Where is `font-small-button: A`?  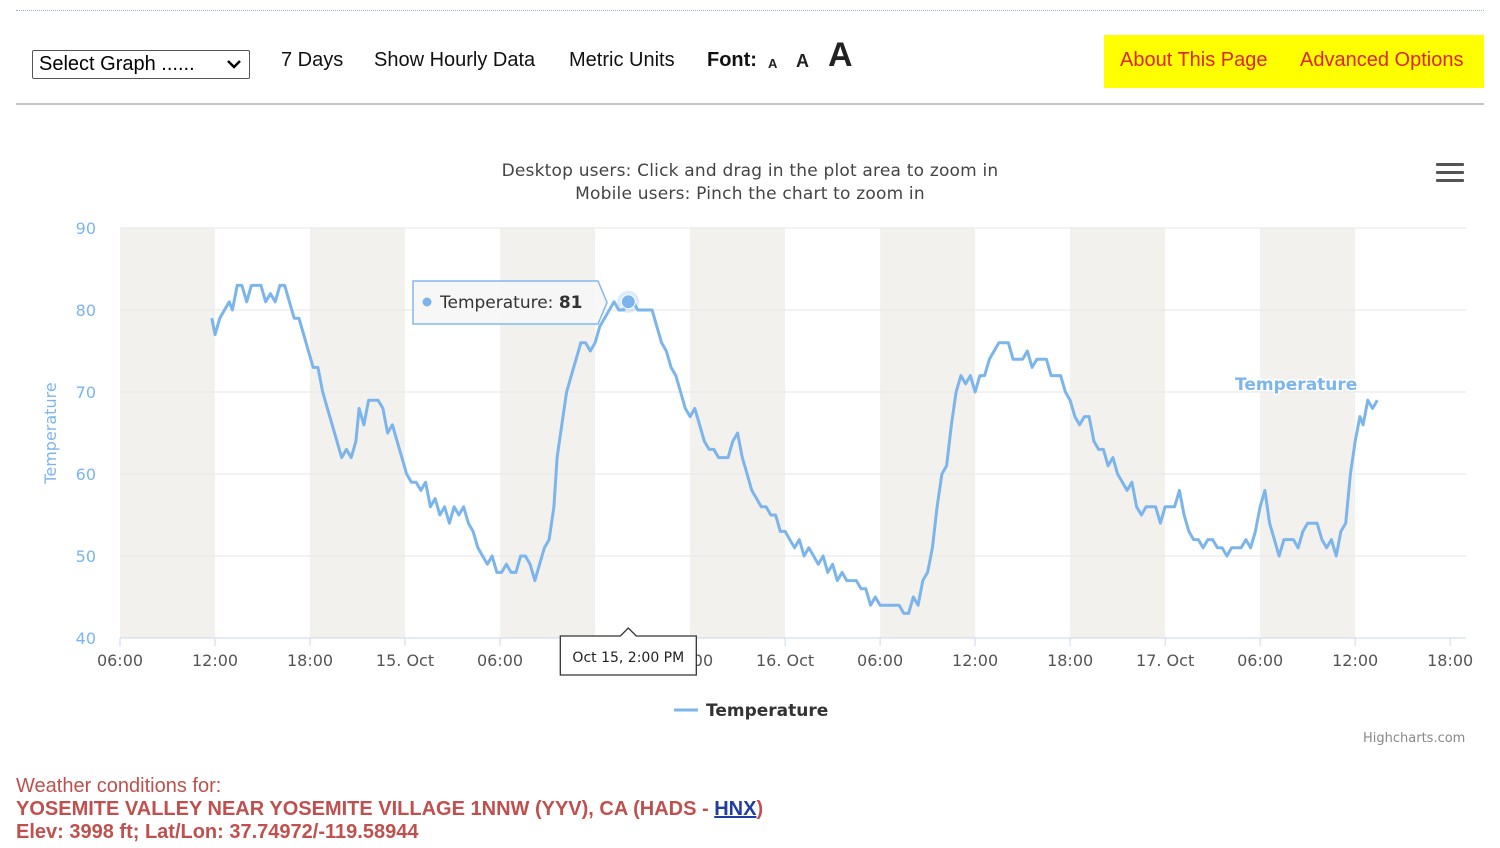
font-small-button: A is located at coordinates (773, 63).